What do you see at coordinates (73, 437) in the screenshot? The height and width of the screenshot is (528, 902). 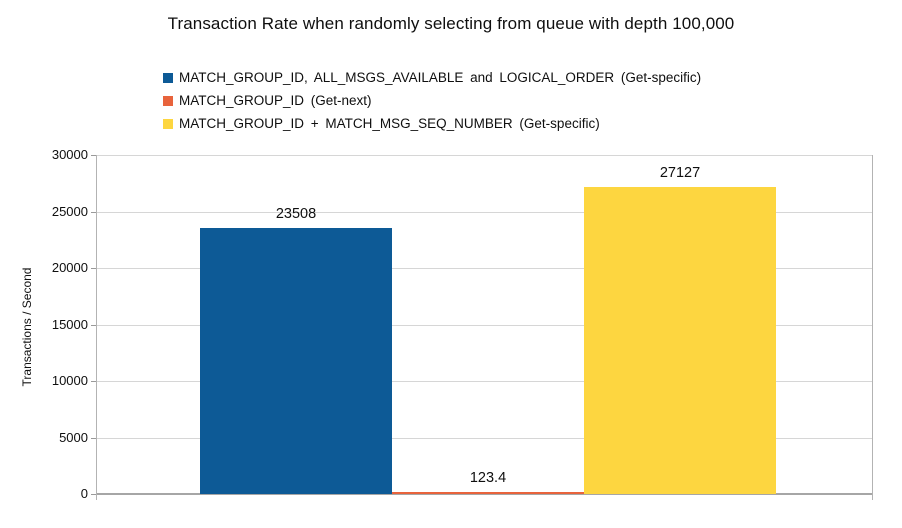 I see `y-tick-label: 5000` at bounding box center [73, 437].